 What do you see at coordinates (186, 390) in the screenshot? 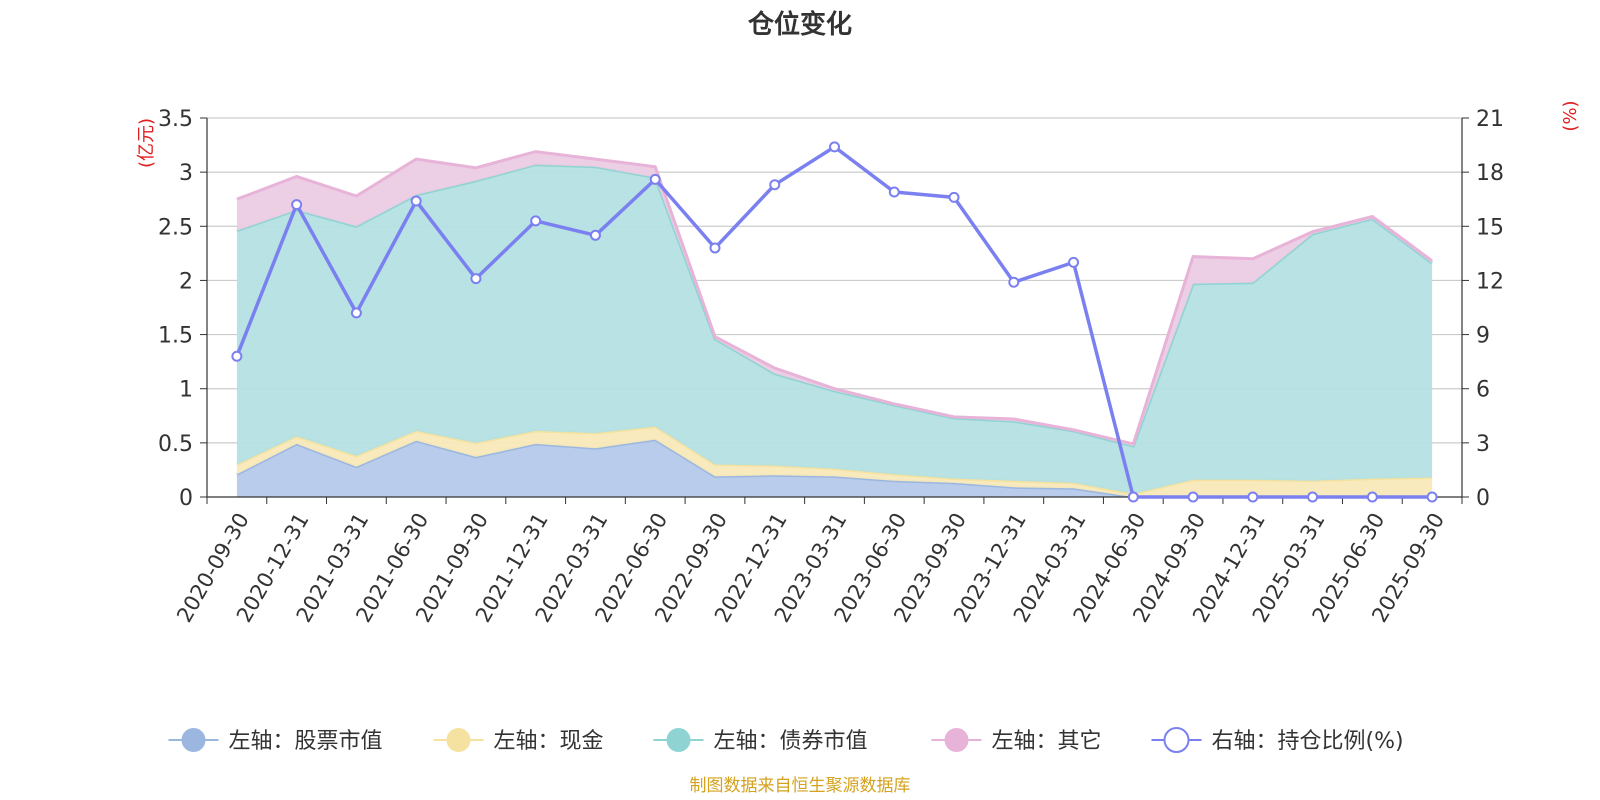
I see `left-axis-tick-label: 1` at bounding box center [186, 390].